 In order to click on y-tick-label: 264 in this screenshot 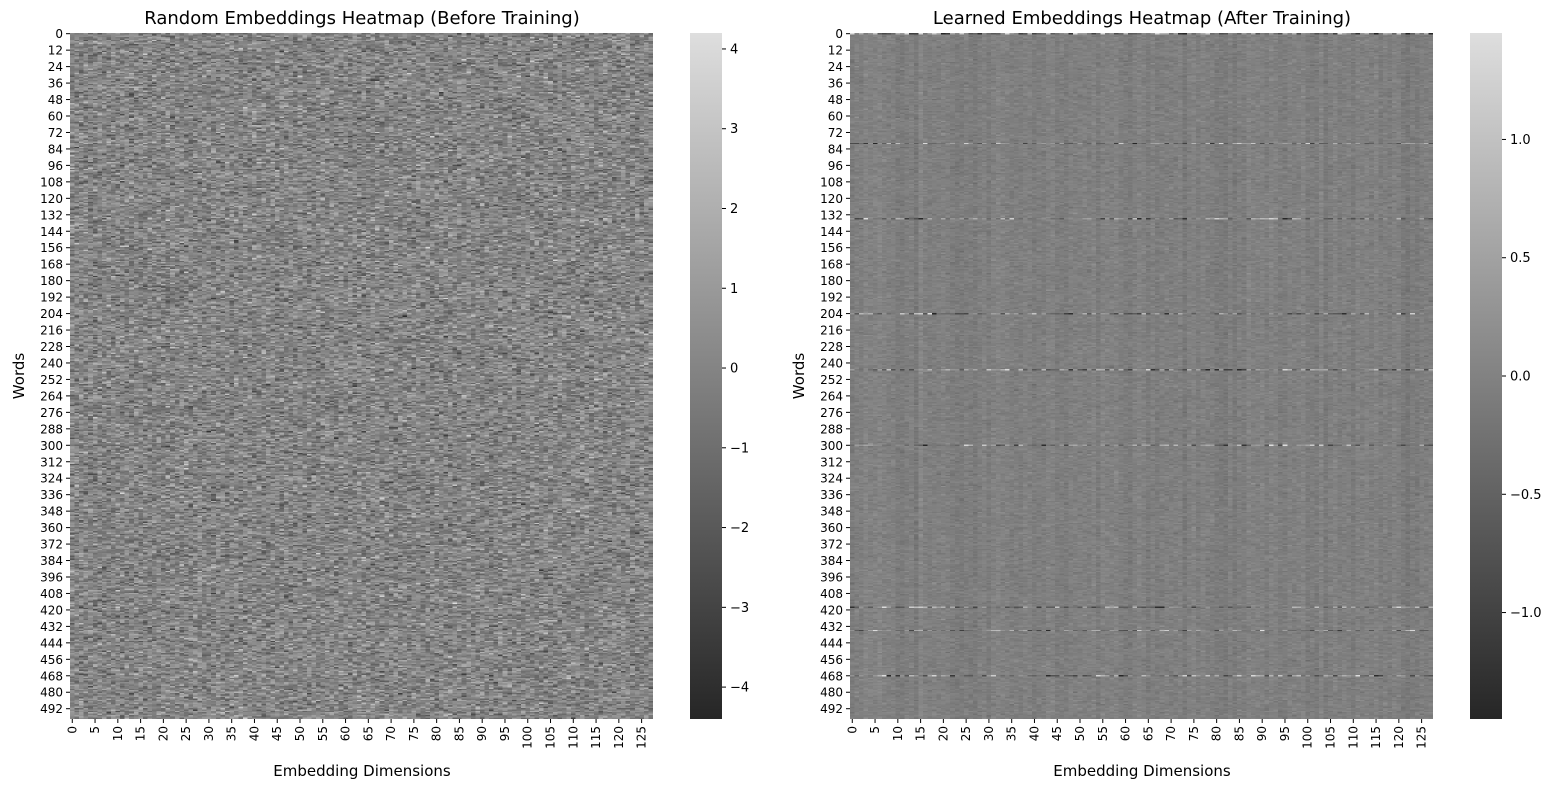, I will do `click(51, 396)`.